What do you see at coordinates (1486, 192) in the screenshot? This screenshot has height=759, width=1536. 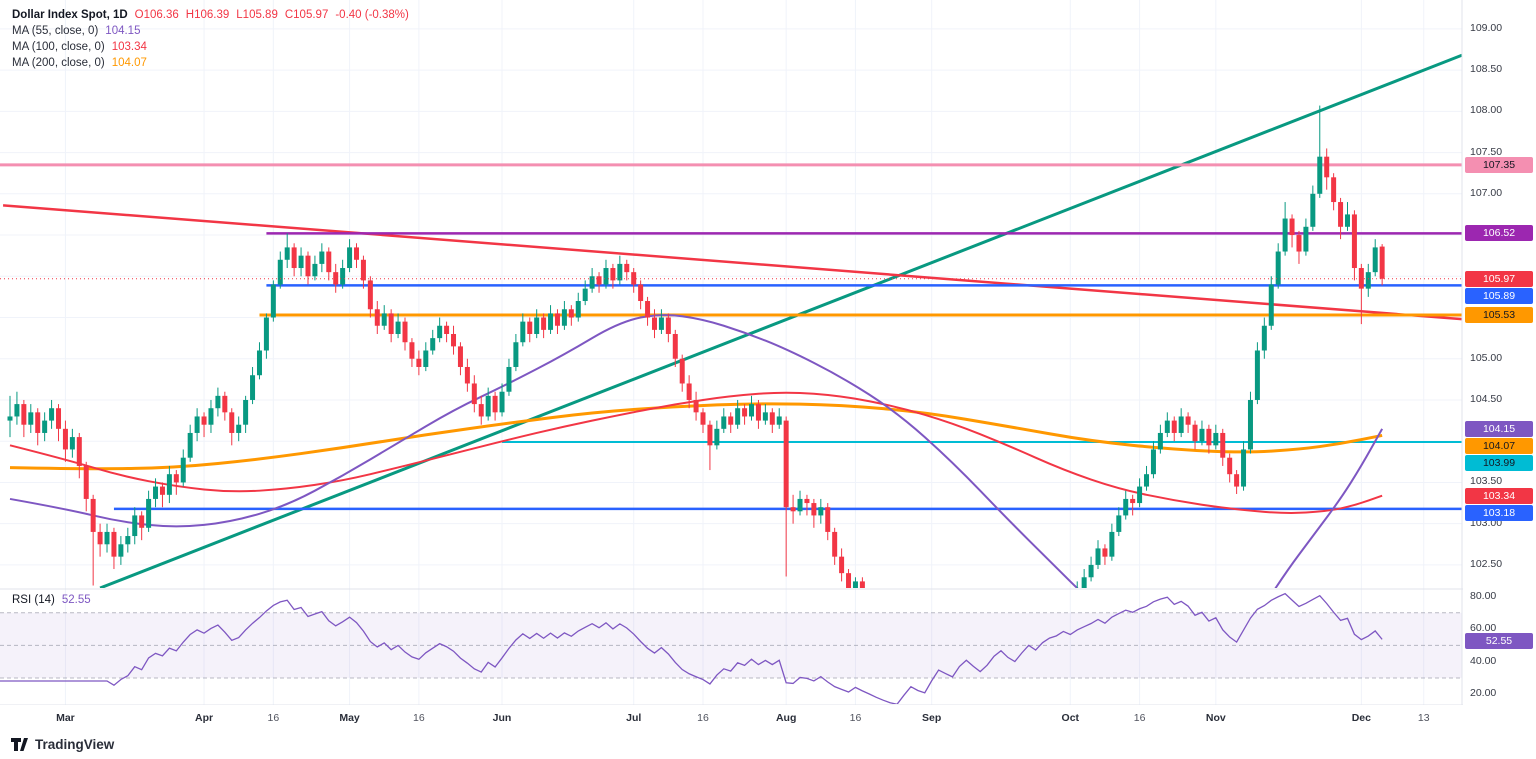 I see `price-axis-label: 107.00` at bounding box center [1486, 192].